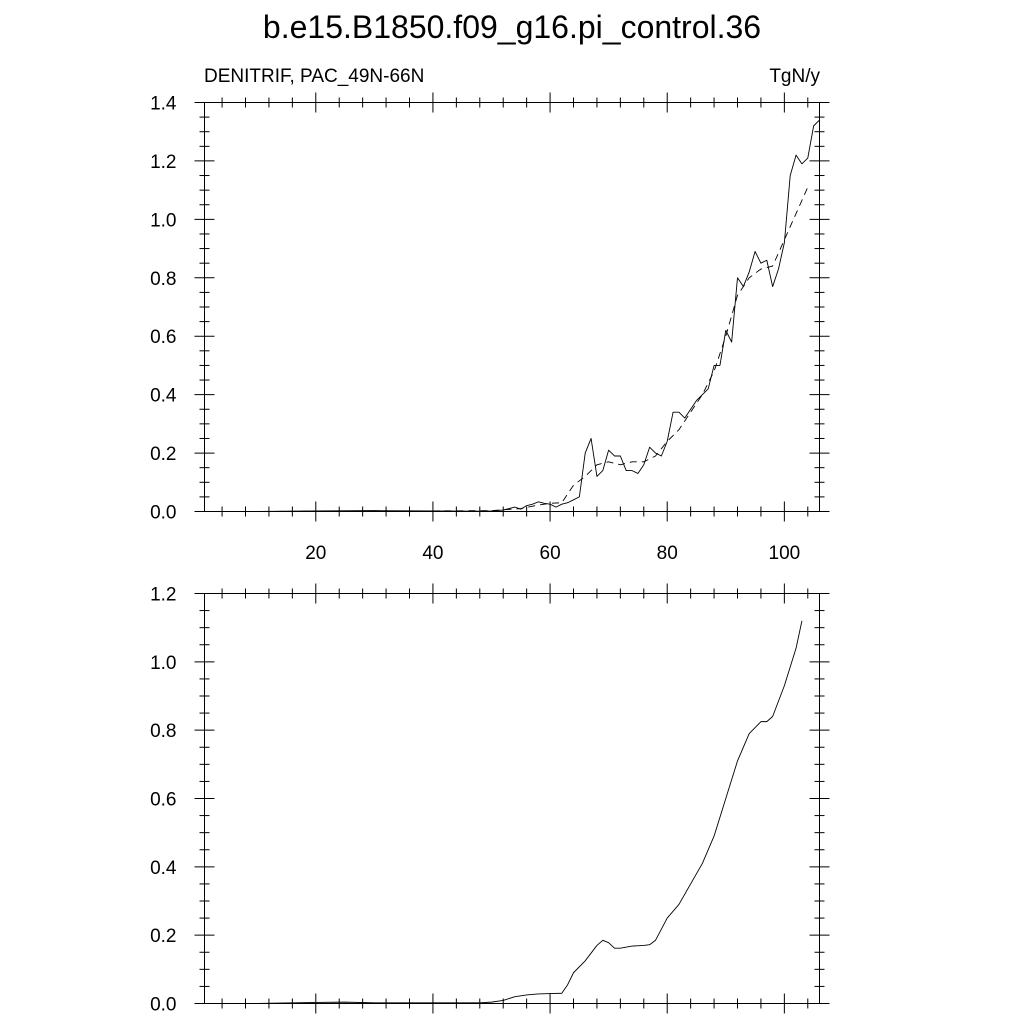 This screenshot has height=1024, width=1024. Describe the element at coordinates (432, 553) in the screenshot. I see `x-tick-label: 40` at that location.